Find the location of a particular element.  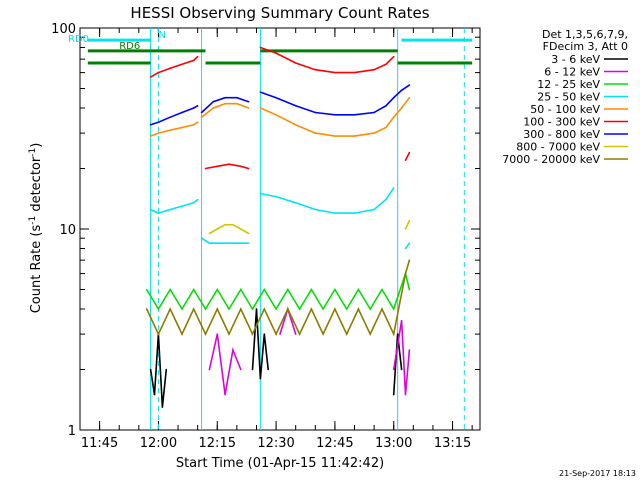

x-tick-label: 12:45 is located at coordinates (334, 443).